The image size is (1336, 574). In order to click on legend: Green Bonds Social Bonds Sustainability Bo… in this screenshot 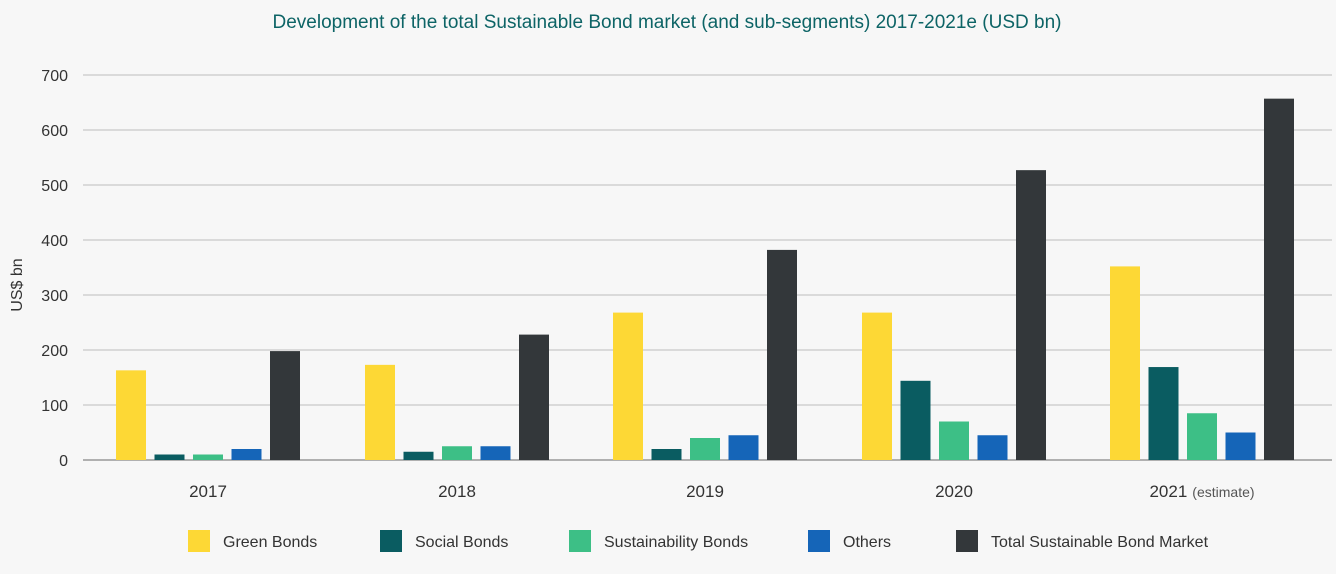, I will do `click(698, 541)`.